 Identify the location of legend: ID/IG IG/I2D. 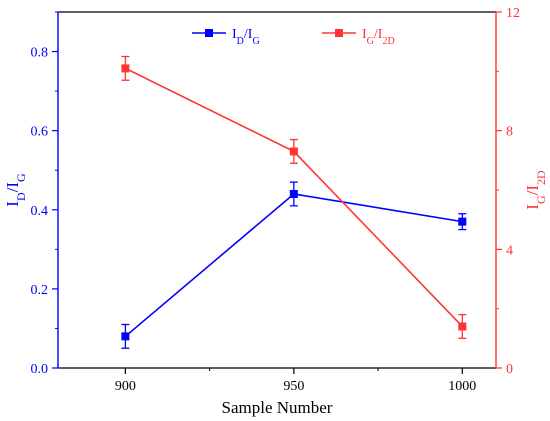
(293, 37).